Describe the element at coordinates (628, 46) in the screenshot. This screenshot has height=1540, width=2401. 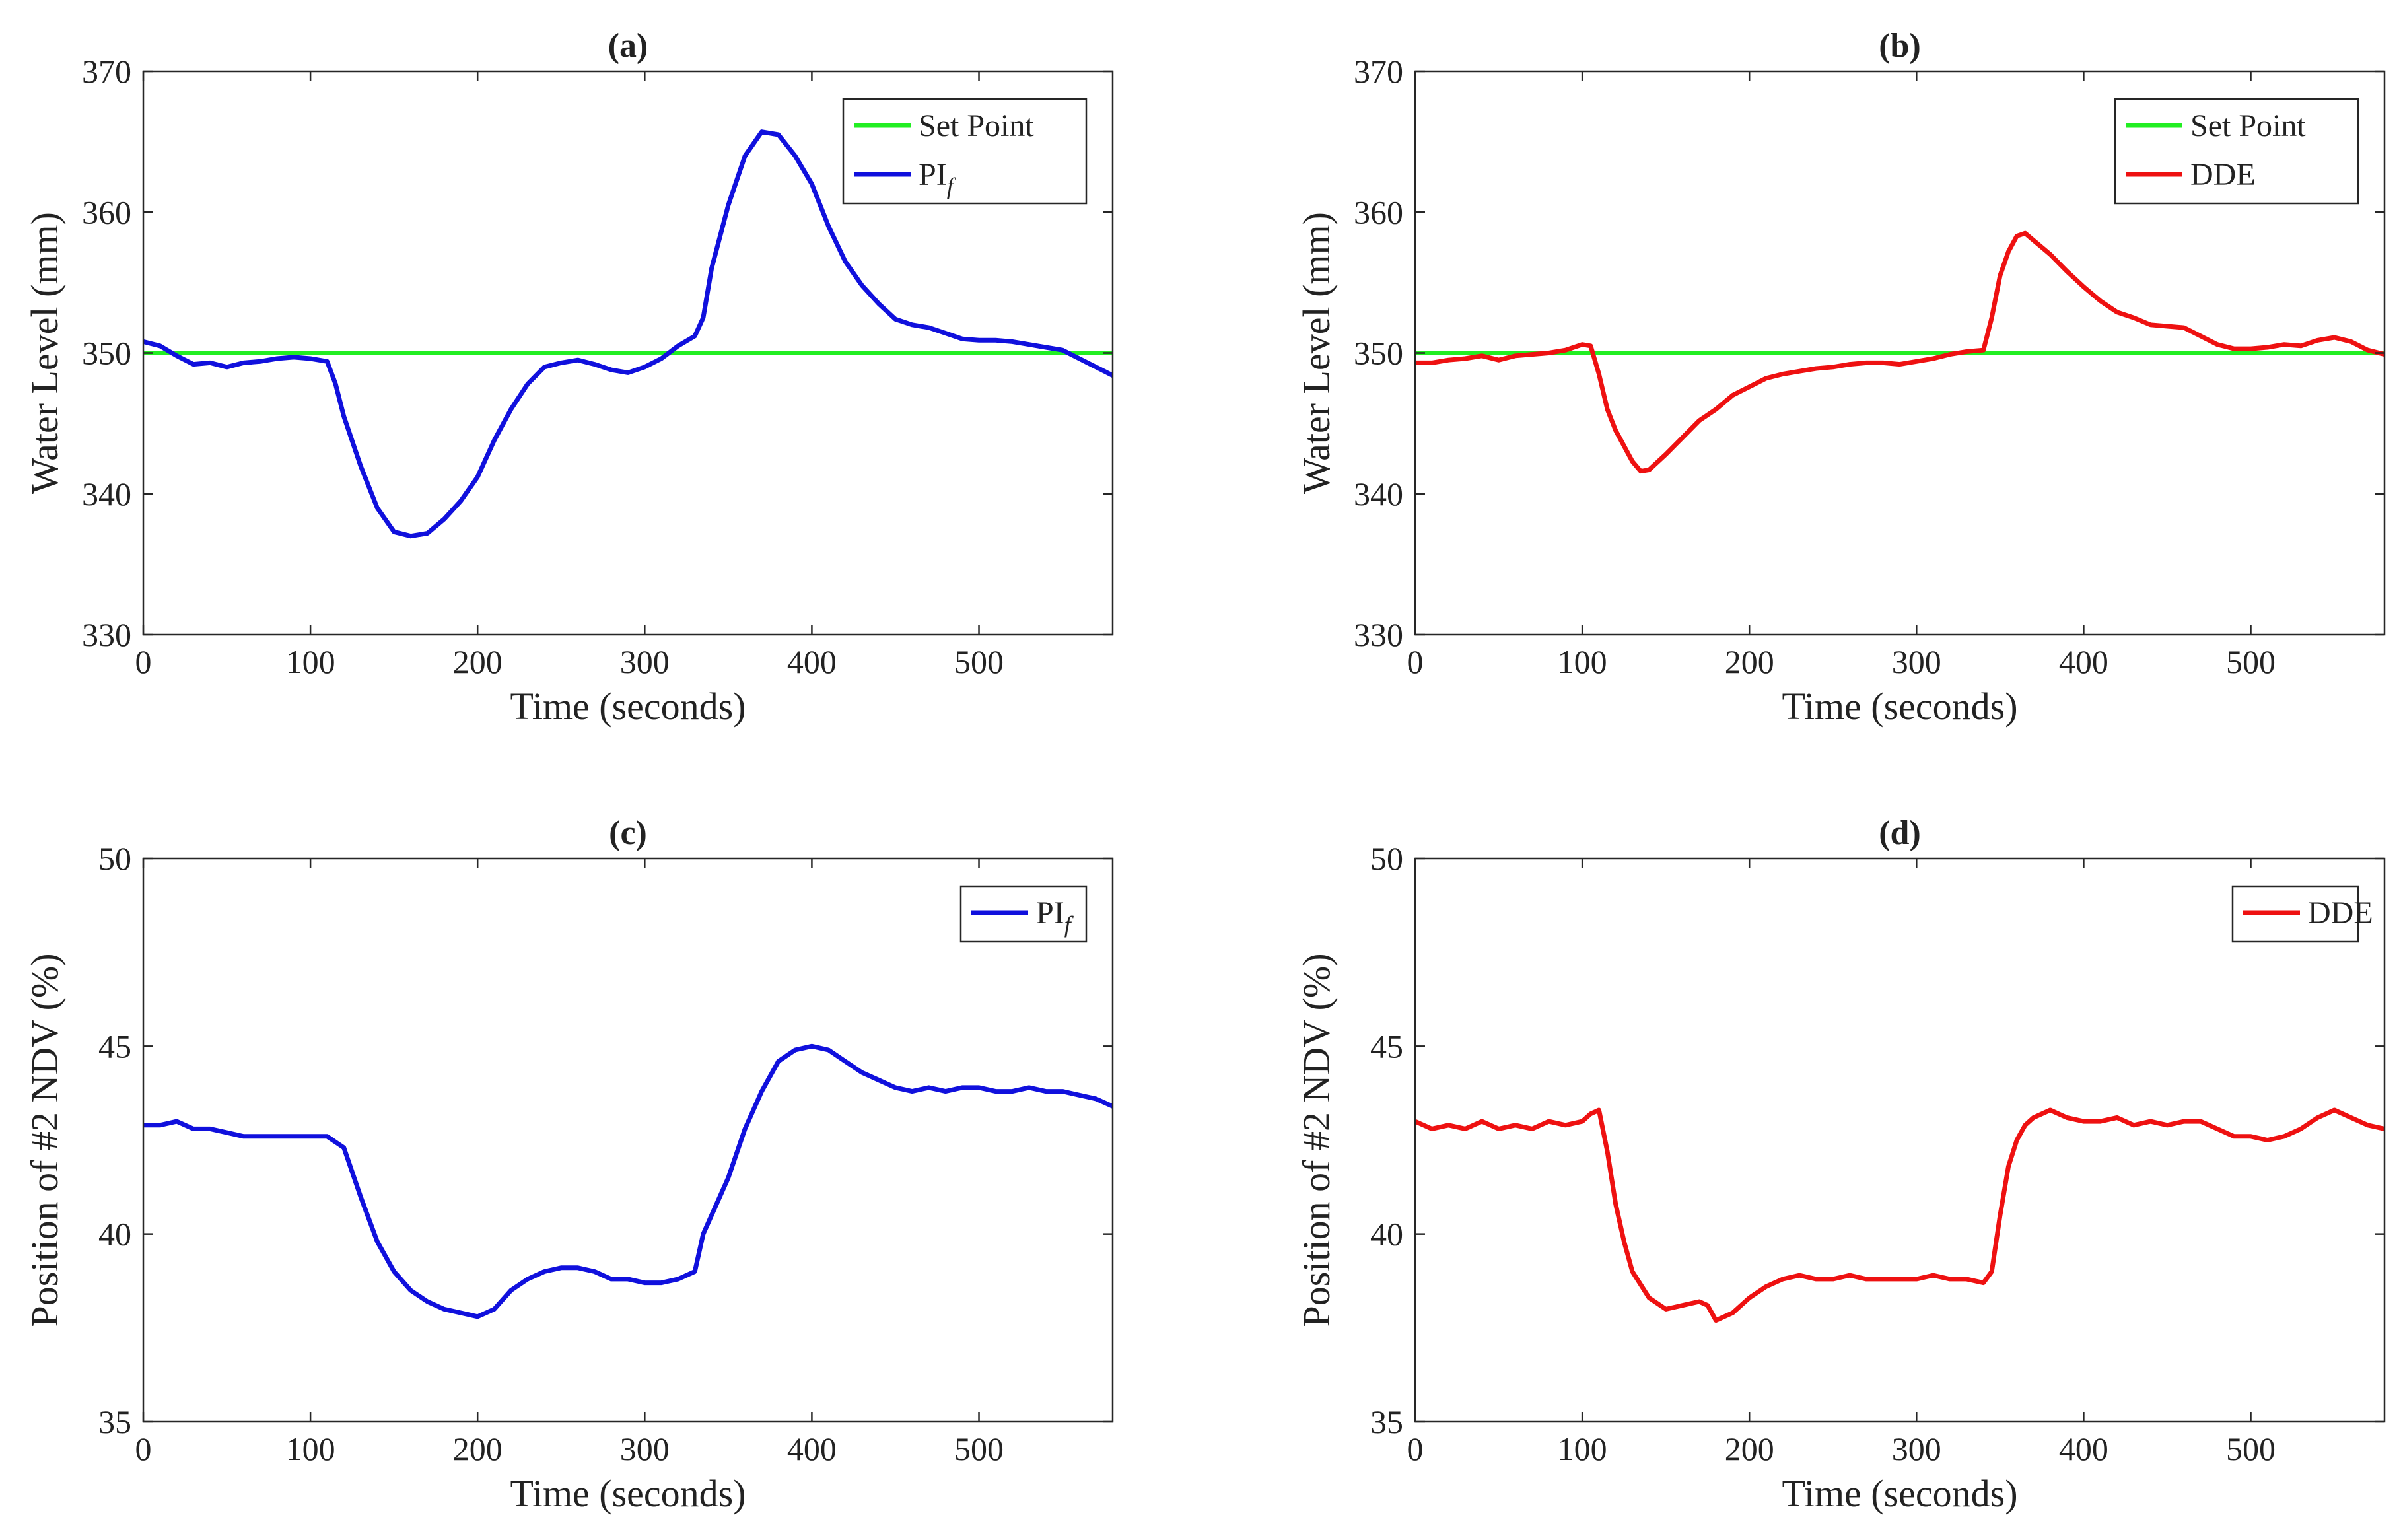
I see `panel-title: (a)` at that location.